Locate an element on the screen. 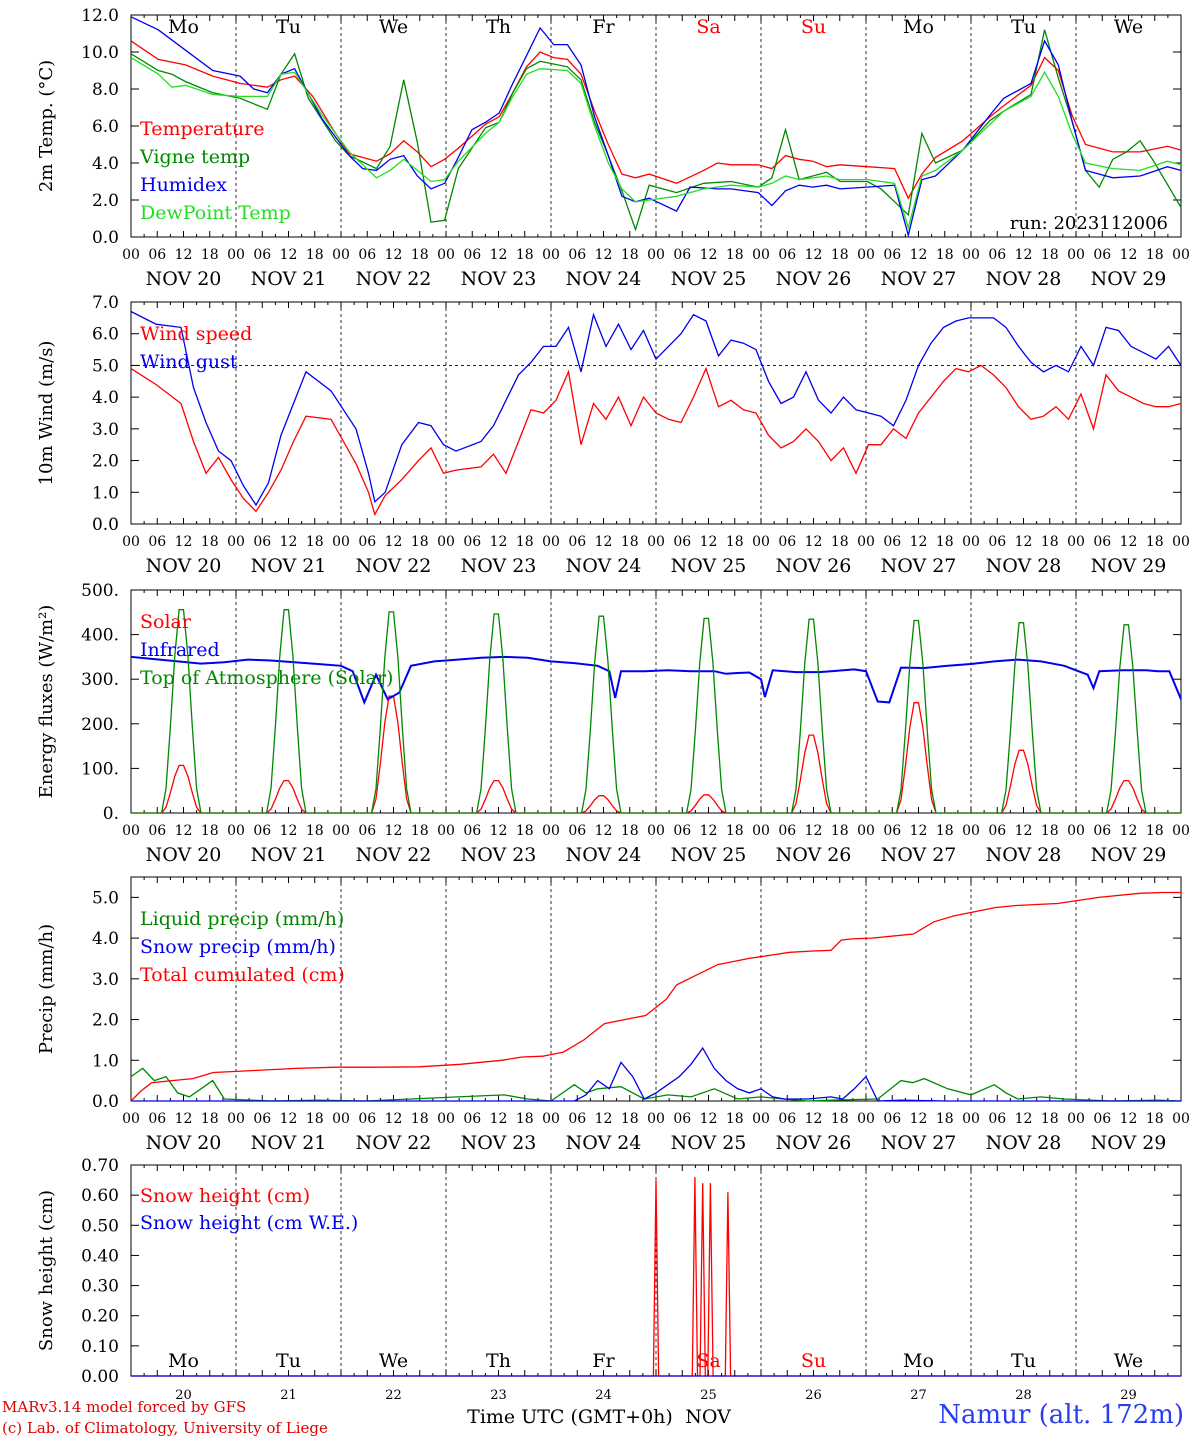  y-tick-label: 0.60 is located at coordinates (100, 1196).